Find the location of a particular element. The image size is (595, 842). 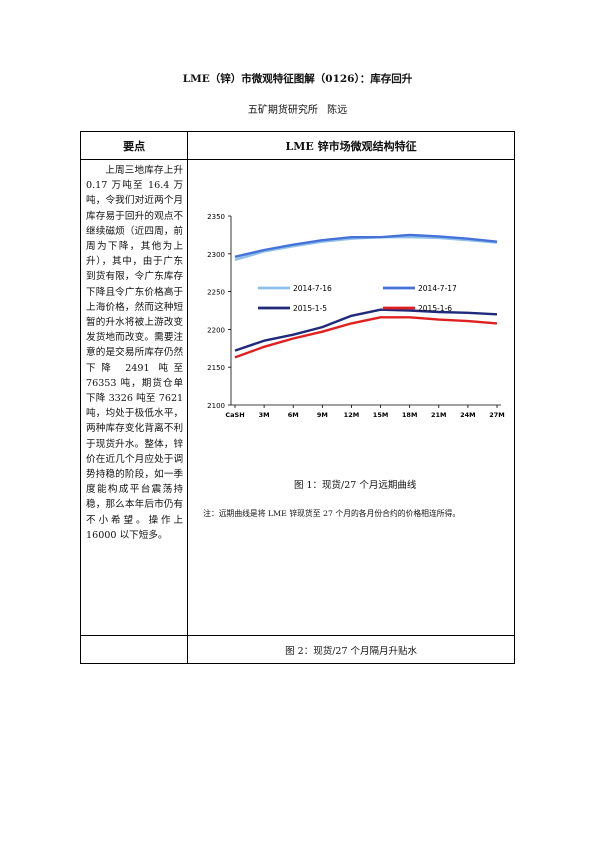

x-tick-label: 3M is located at coordinates (264, 414).